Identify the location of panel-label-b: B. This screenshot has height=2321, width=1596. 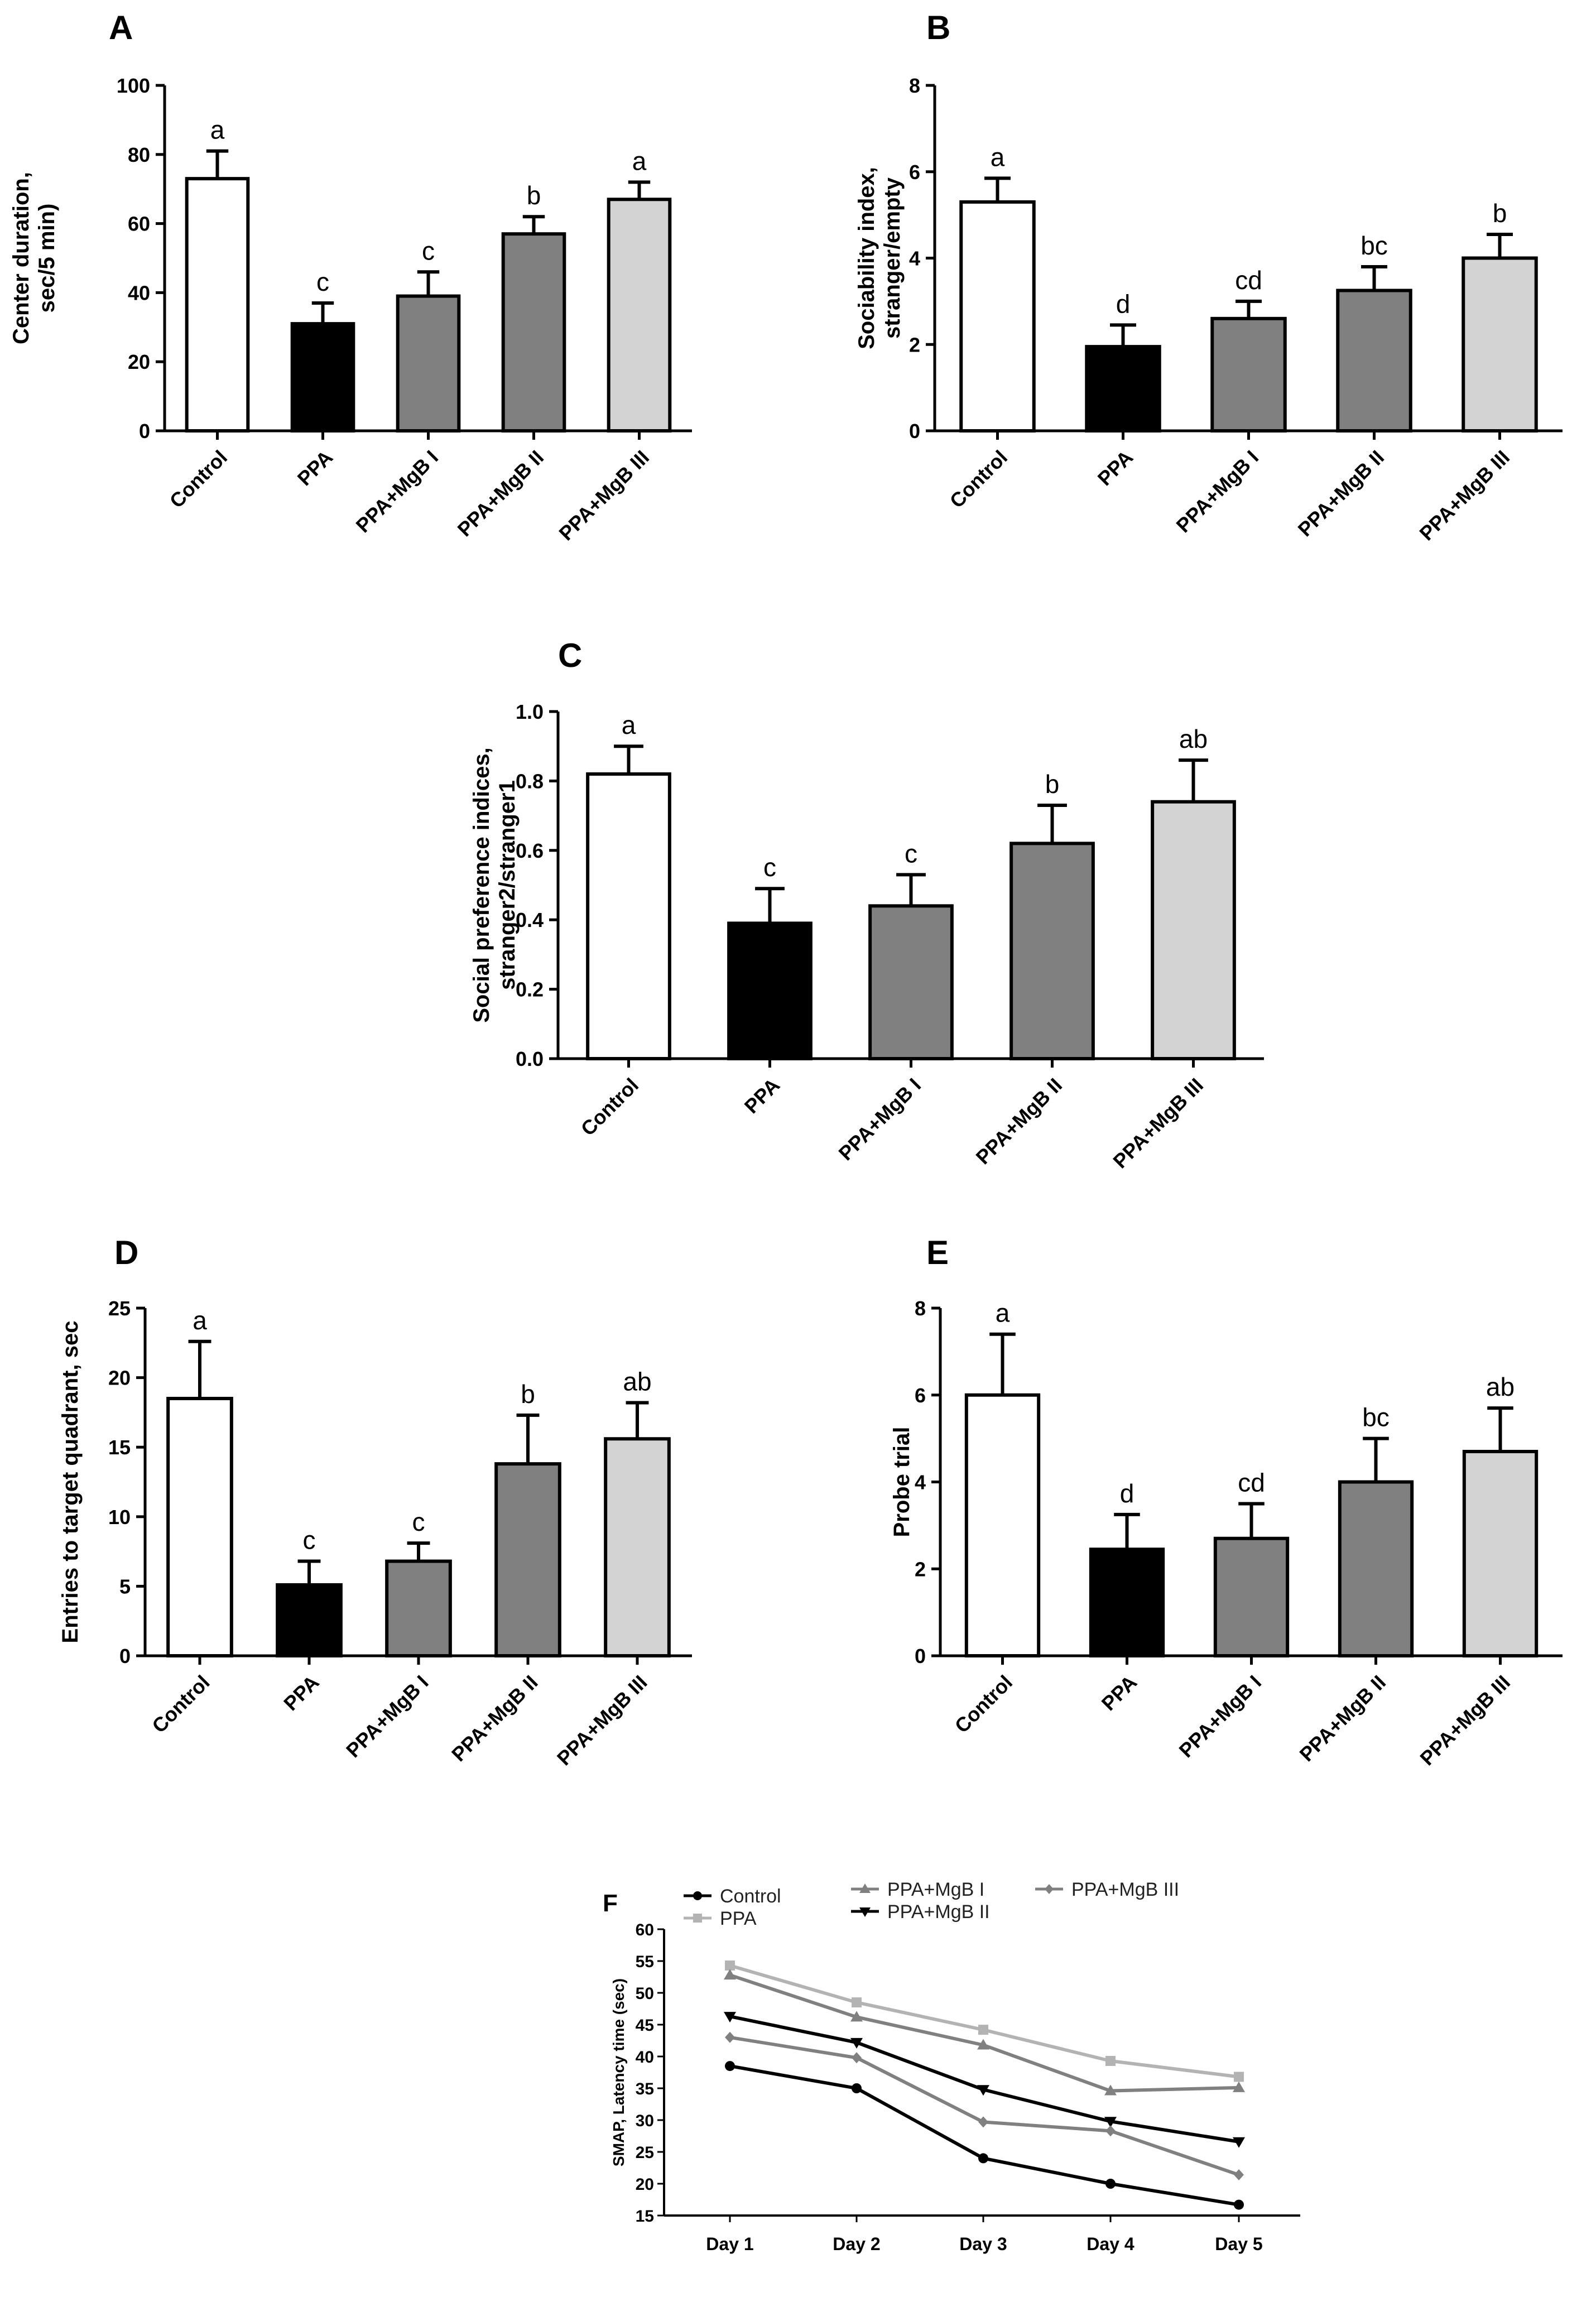
(938, 28).